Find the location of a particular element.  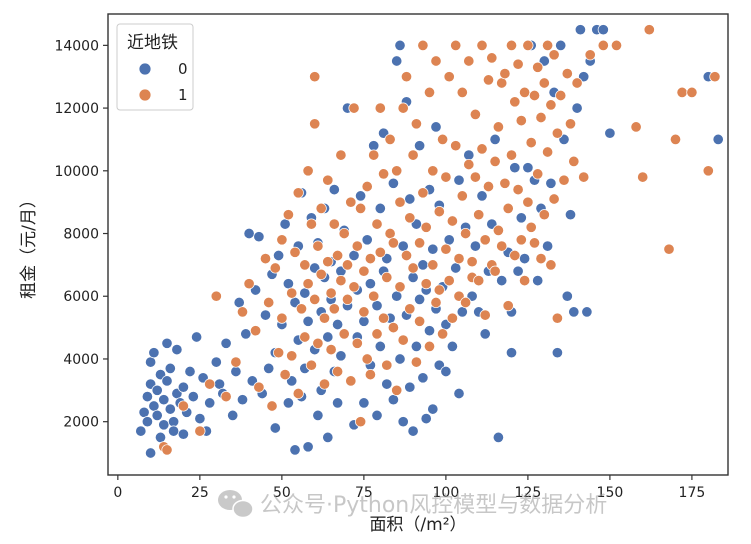

x-axis-label: 面积（/m²） is located at coordinates (417, 525).